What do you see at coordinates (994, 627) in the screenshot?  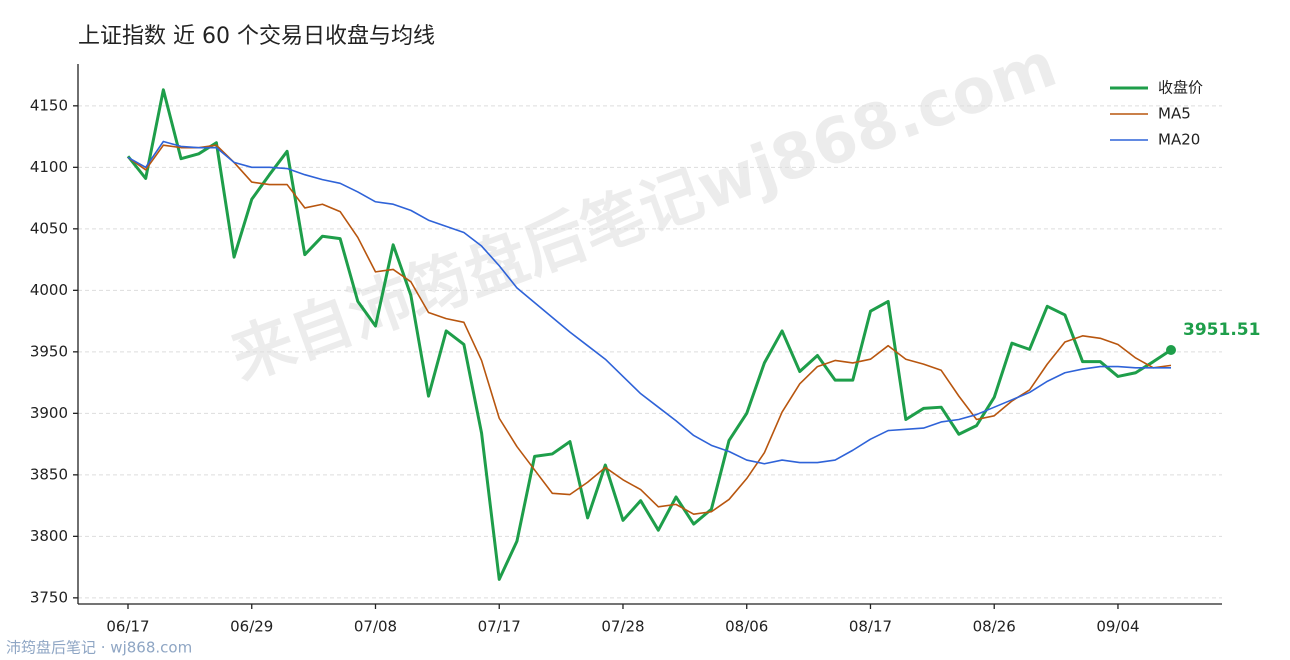 I see `x-tick-label: 08/26` at bounding box center [994, 627].